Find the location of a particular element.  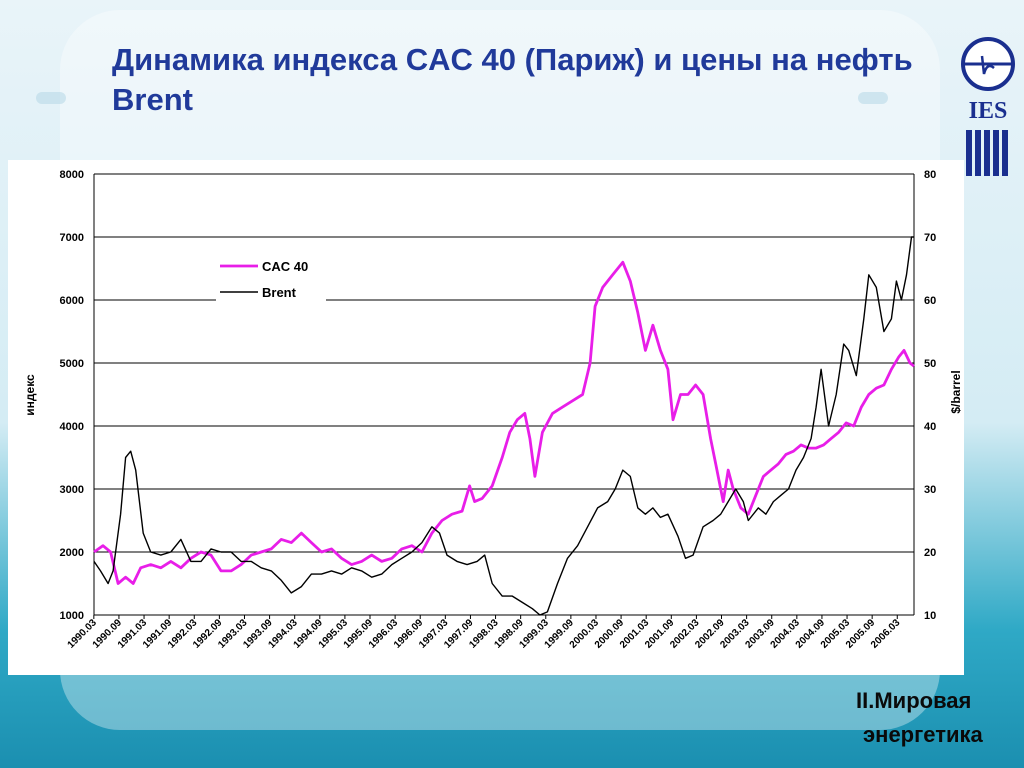

y2-axis-label: $/barrel is located at coordinates (956, 391).